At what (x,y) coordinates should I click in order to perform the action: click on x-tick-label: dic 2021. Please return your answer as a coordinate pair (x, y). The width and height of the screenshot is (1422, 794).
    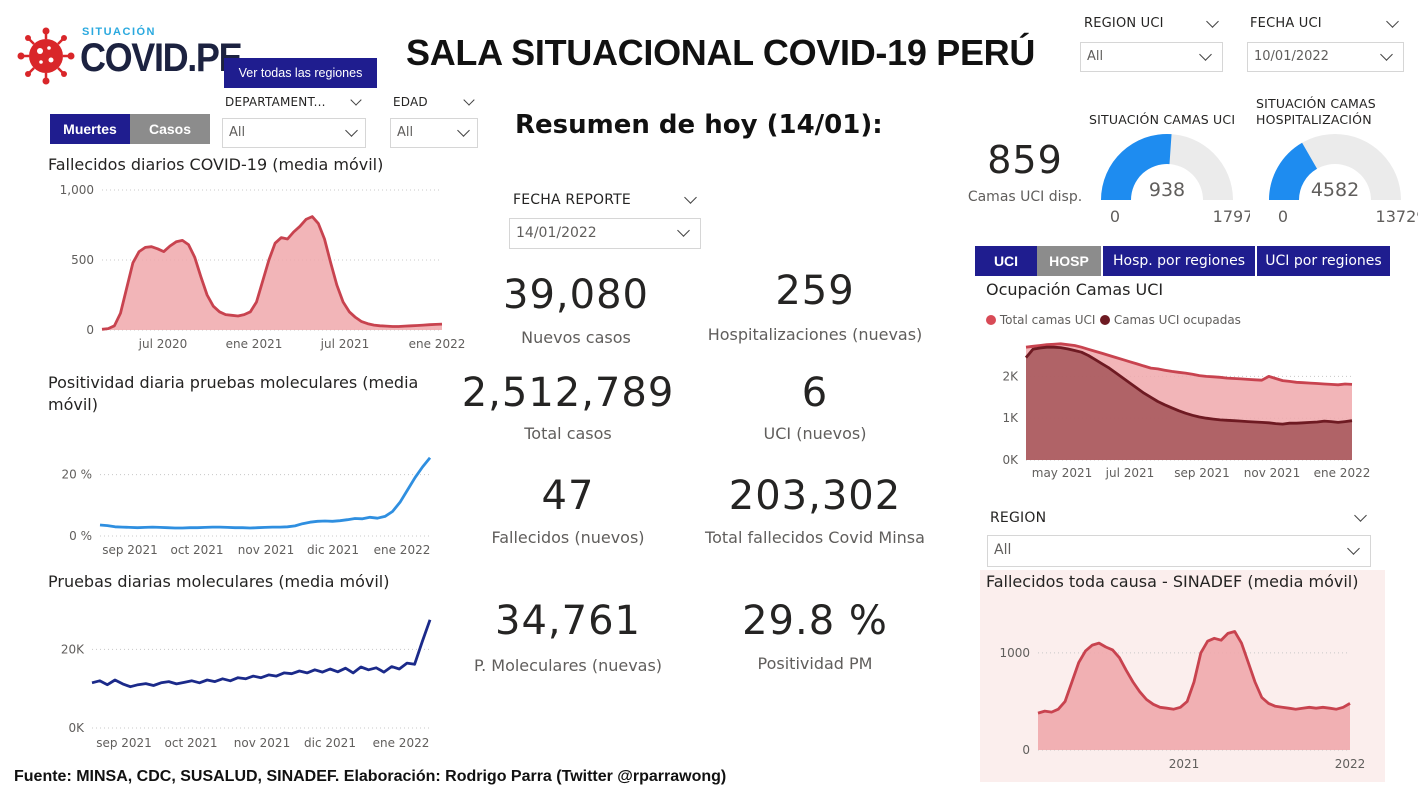
    Looking at the image, I should click on (333, 550).